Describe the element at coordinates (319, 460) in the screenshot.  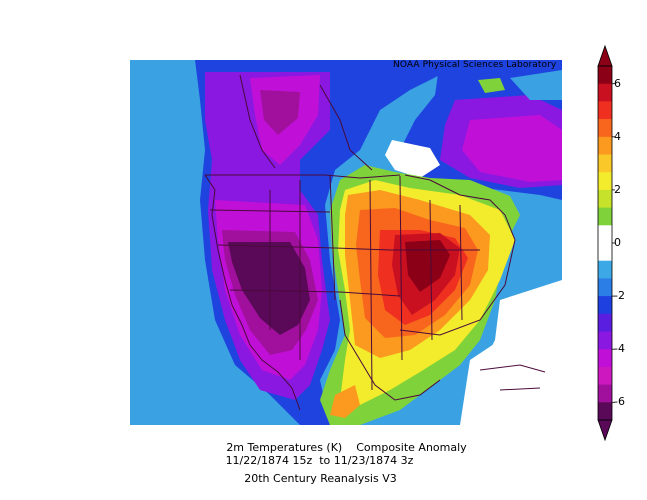
I see `caption-dates: 11/22/1874 15z to 11/23/1874 3z` at that location.